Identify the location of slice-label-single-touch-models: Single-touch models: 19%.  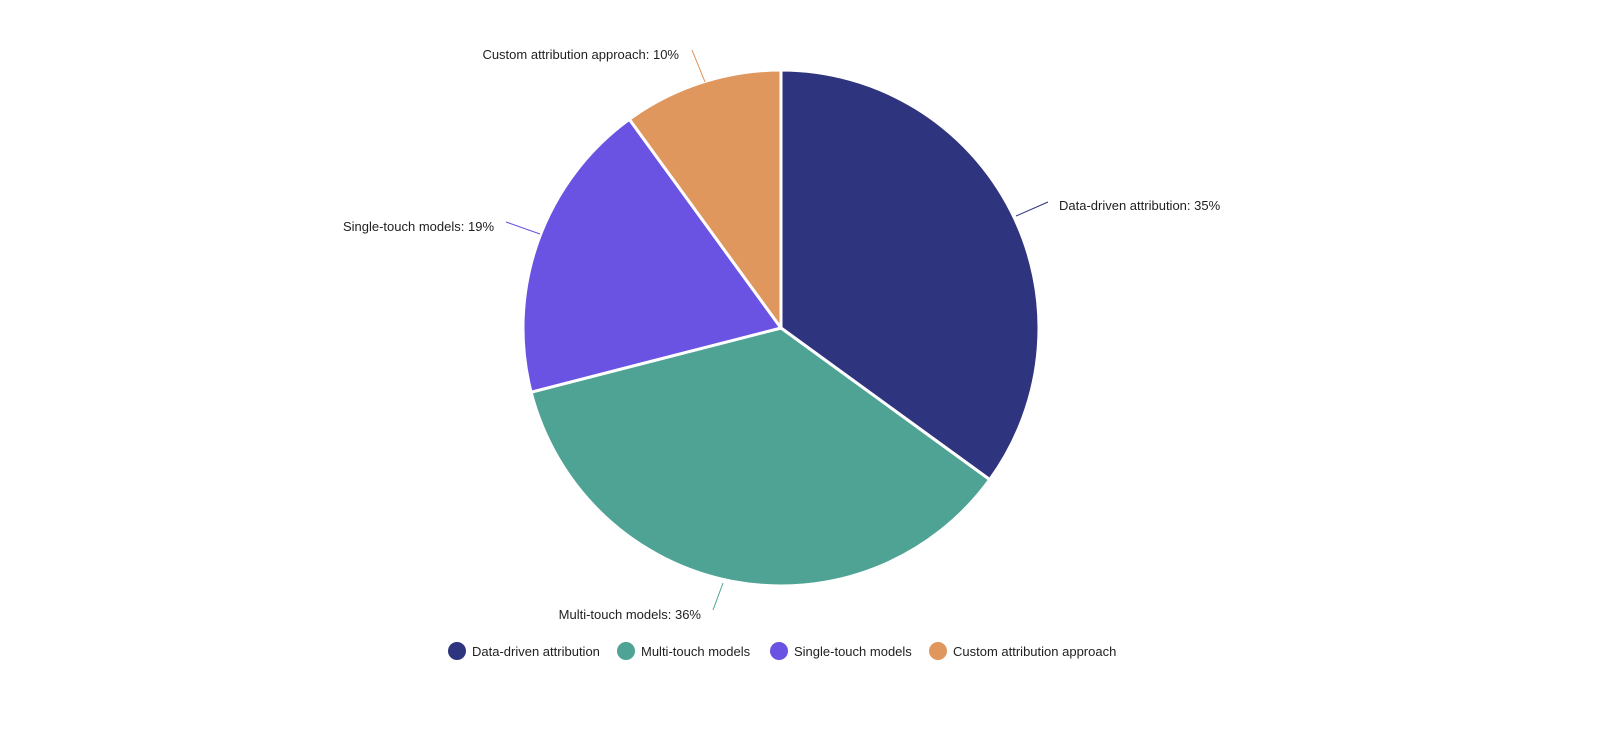
(418, 226).